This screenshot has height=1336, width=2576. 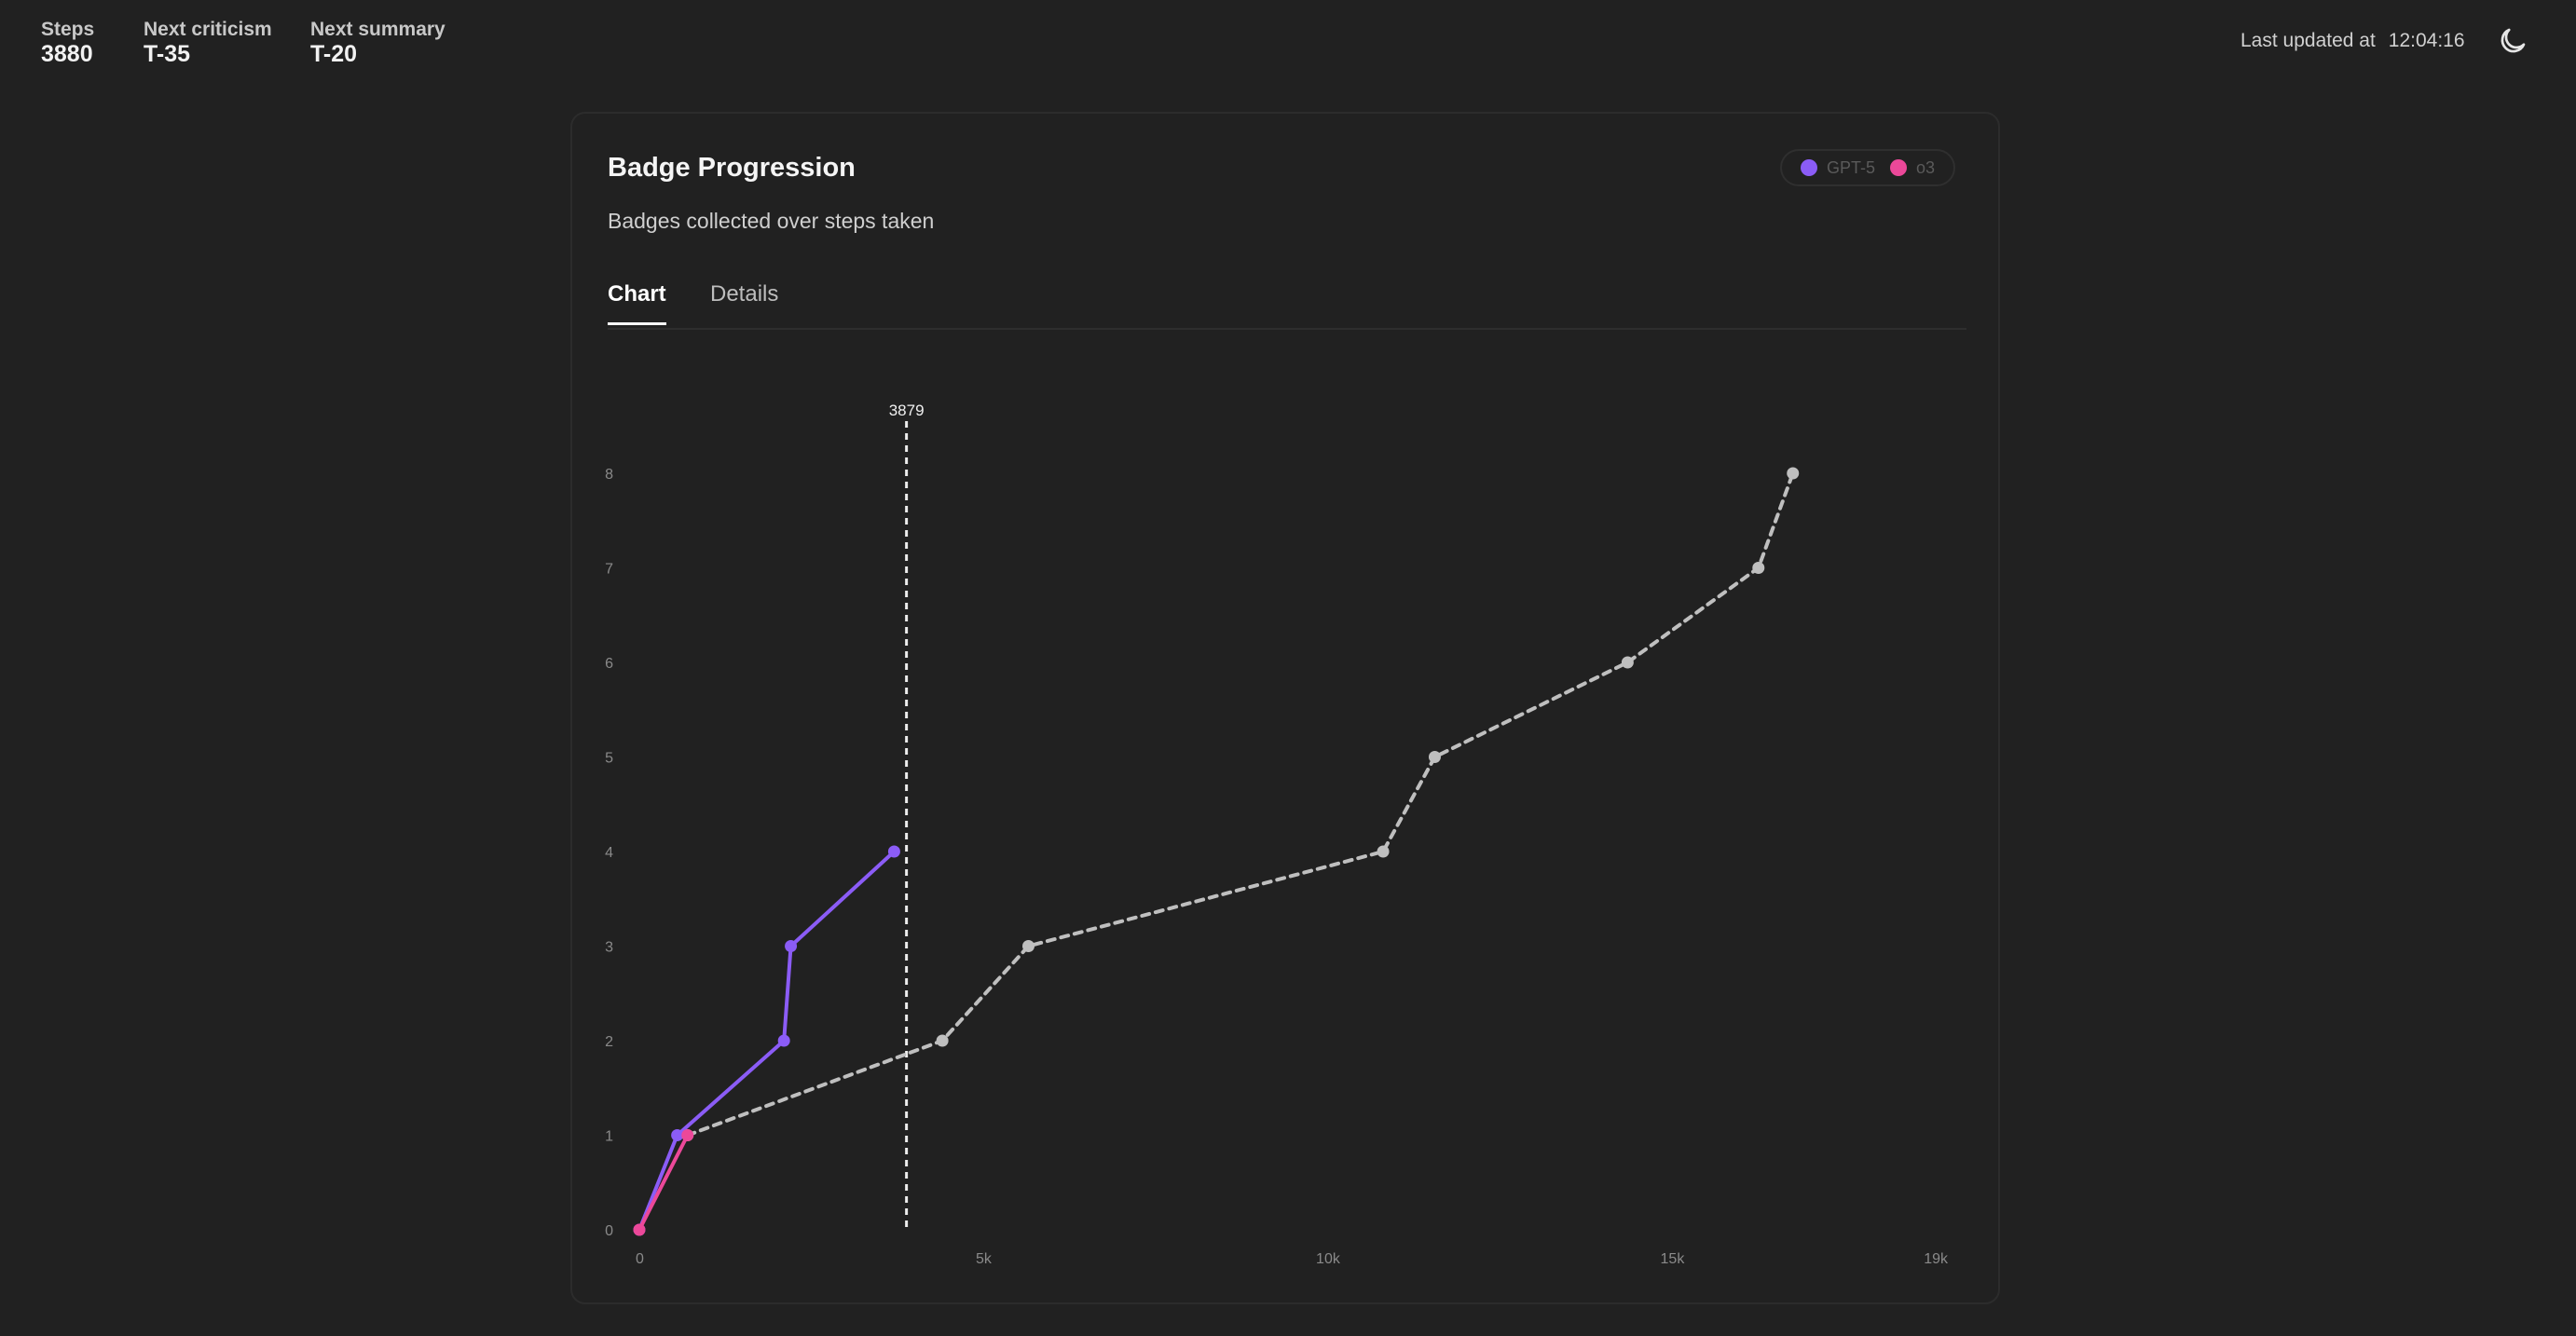 What do you see at coordinates (771, 221) in the screenshot?
I see `card-subtitle: Badges collected over steps taken` at bounding box center [771, 221].